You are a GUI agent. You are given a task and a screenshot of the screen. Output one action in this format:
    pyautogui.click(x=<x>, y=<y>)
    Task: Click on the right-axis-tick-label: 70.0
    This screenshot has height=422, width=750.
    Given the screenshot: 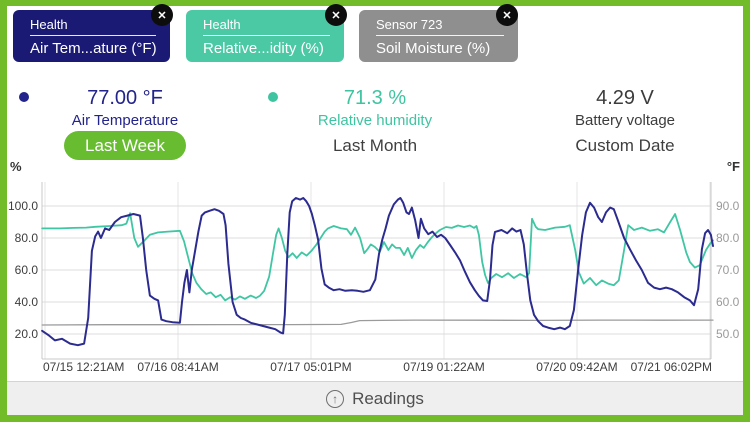 What is the action you would take?
    pyautogui.click(x=728, y=270)
    